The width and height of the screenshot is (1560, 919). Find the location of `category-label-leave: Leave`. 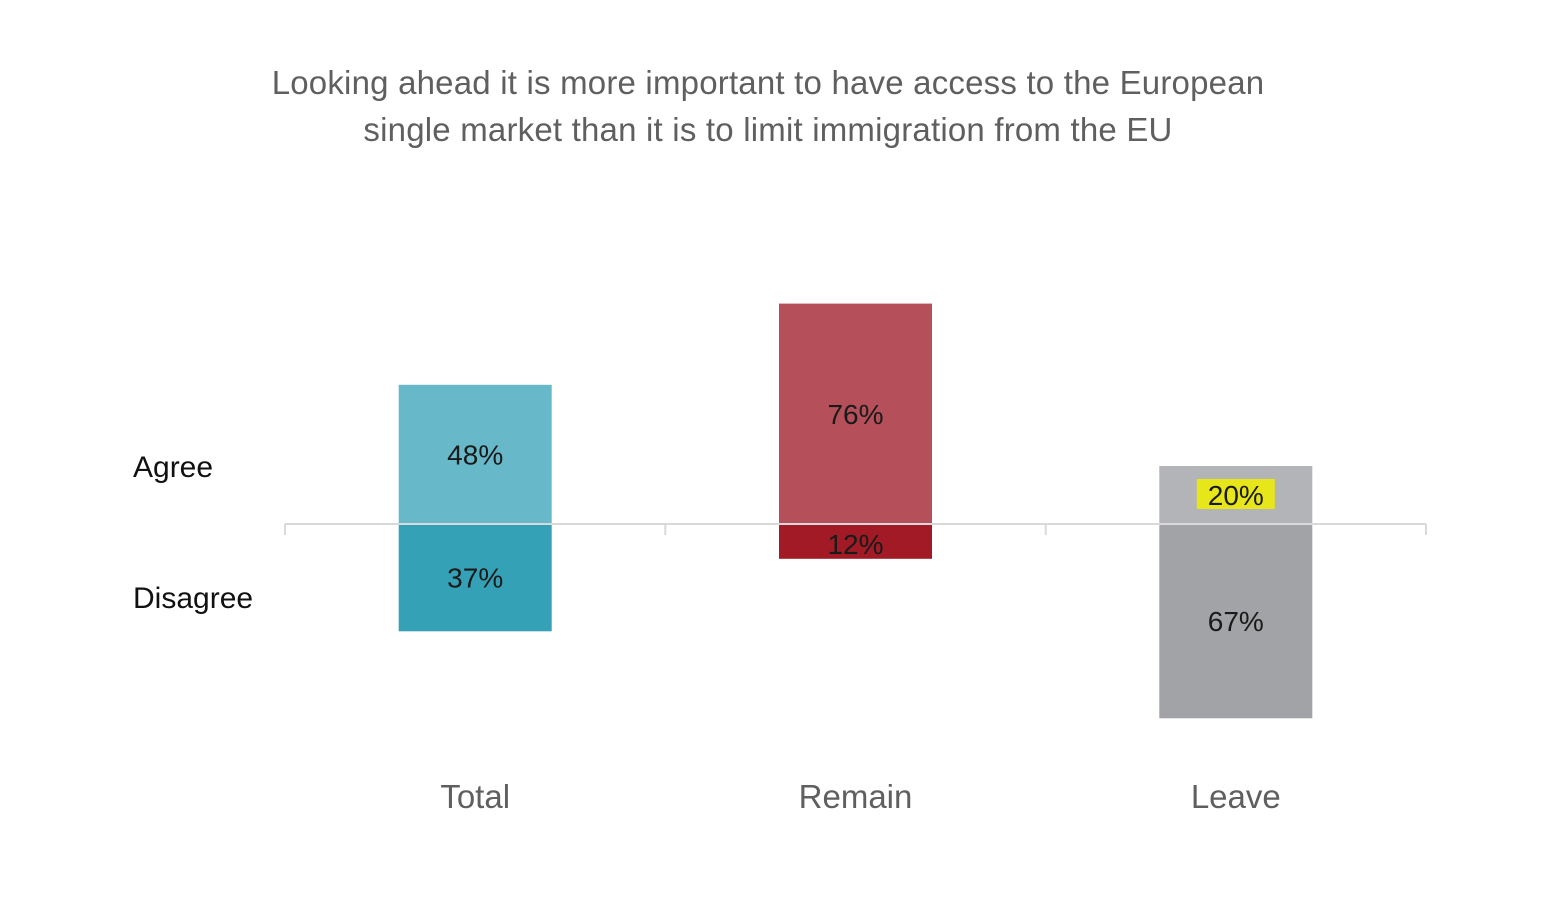

category-label-leave: Leave is located at coordinates (1236, 796).